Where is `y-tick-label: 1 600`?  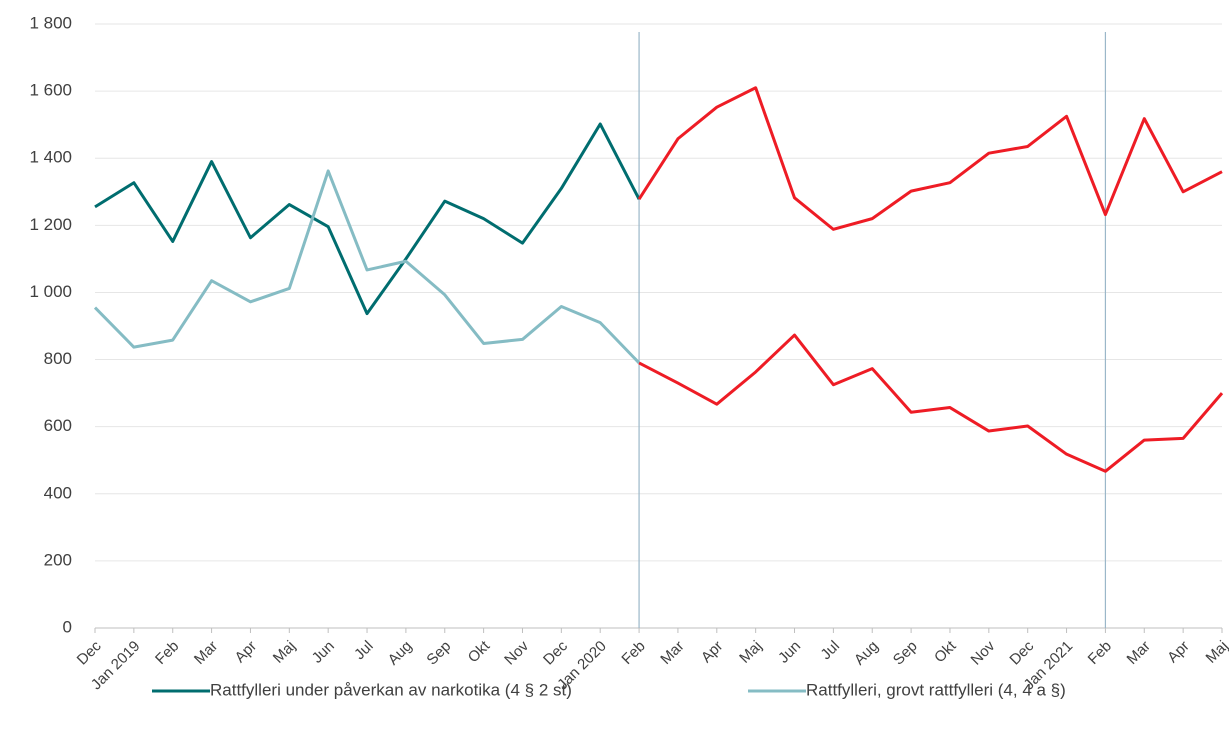 y-tick-label: 1 600 is located at coordinates (50, 90).